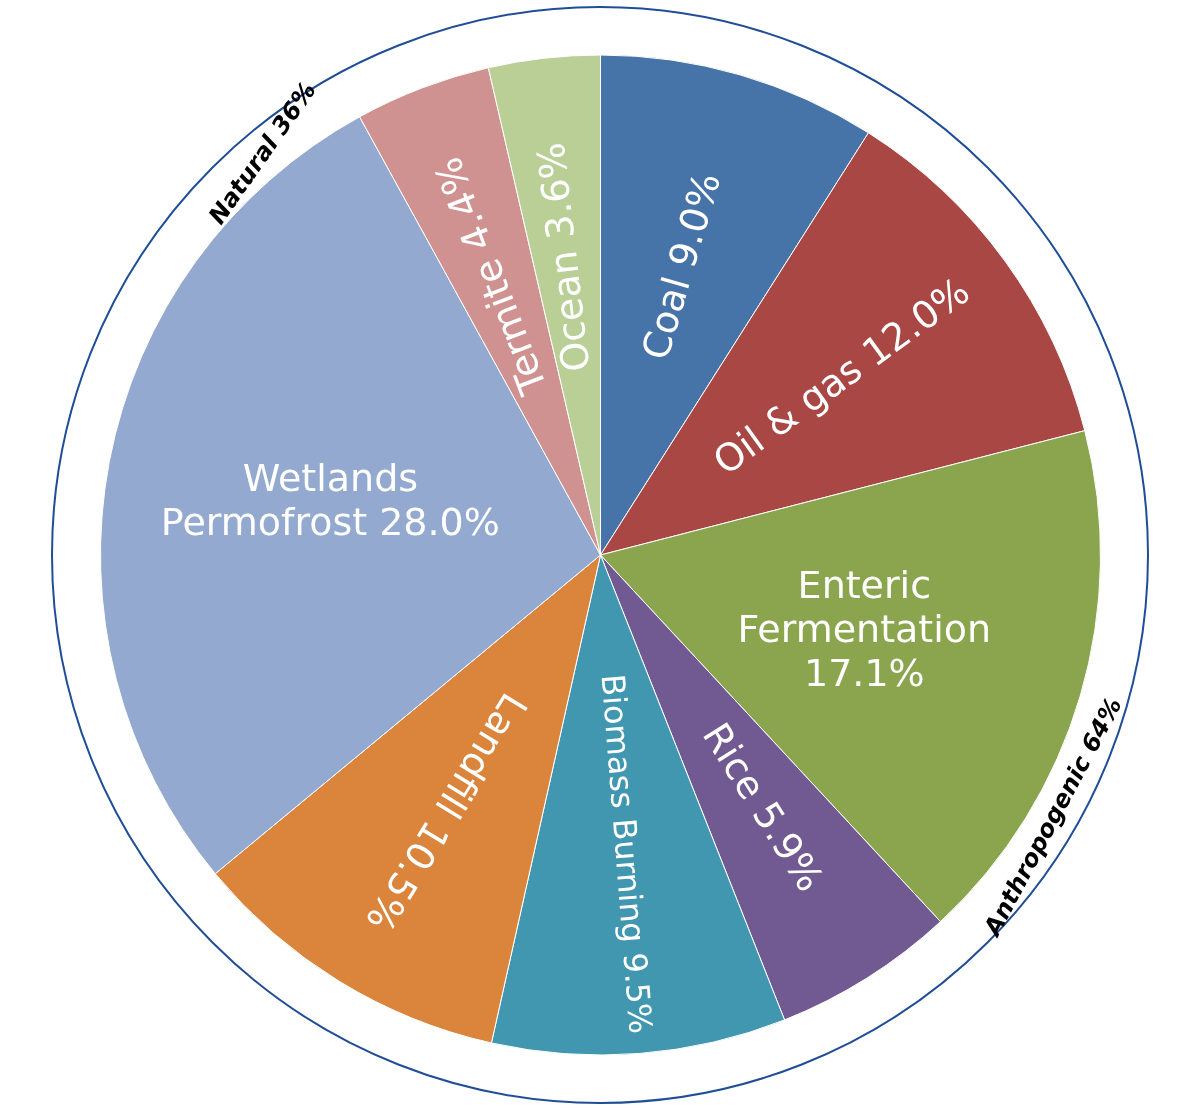 The height and width of the screenshot is (1110, 1191). I want to click on data-label: 17.1%, so click(864, 673).